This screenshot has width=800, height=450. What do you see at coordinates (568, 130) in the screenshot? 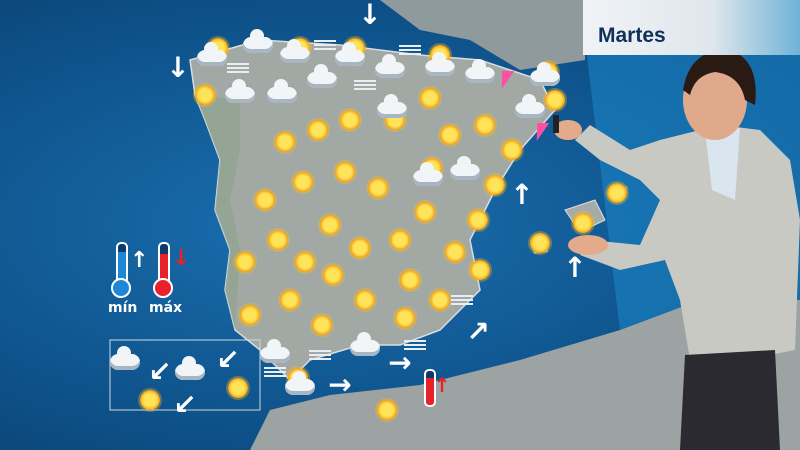
I see `presenter-left-hand` at bounding box center [568, 130].